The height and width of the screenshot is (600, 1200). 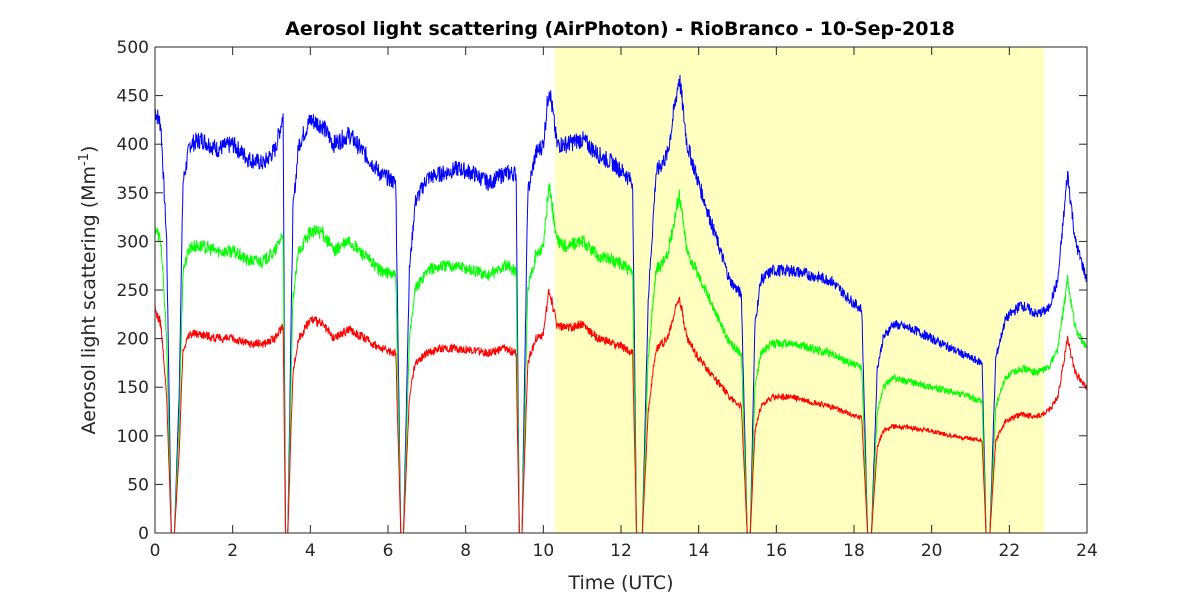 I want to click on x-tick-label: 6, so click(x=388, y=551).